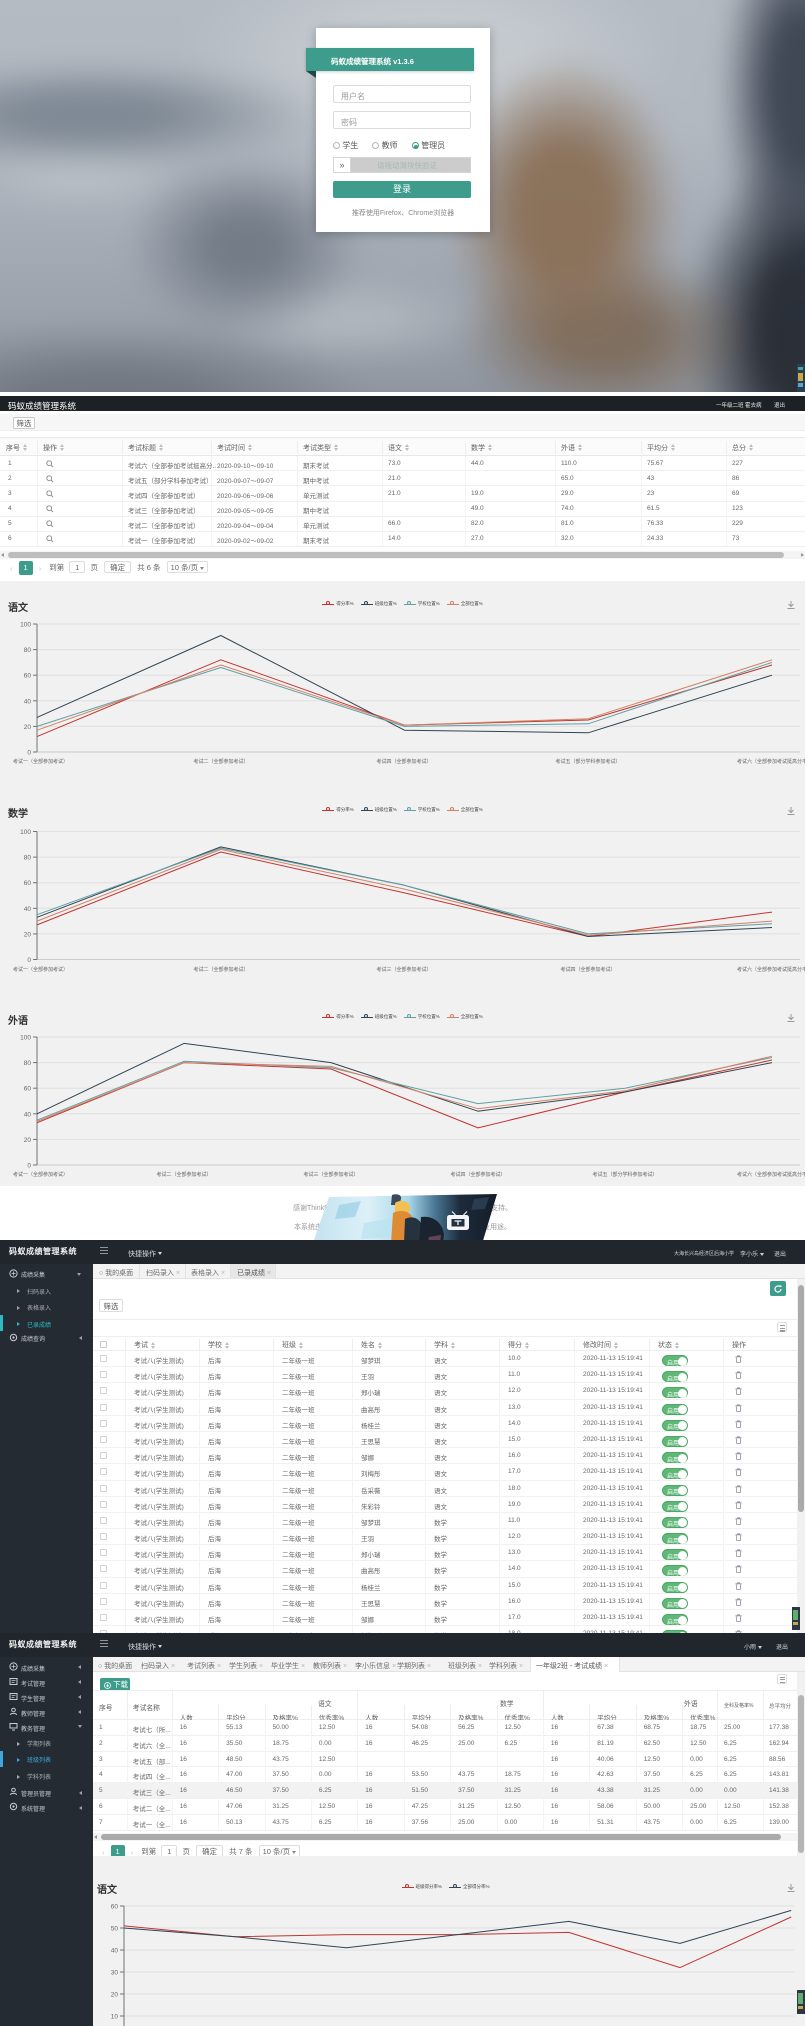 The width and height of the screenshot is (805, 2026). I want to click on svg-text: 30, so click(115, 1973).